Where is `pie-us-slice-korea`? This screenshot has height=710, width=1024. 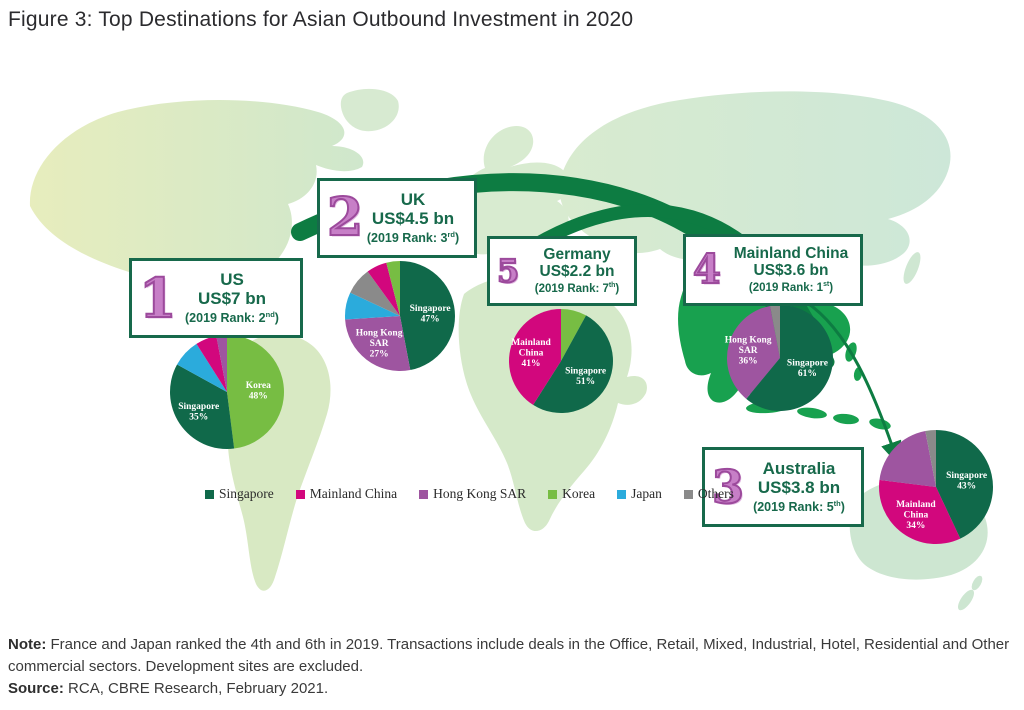 pie-us-slice-korea is located at coordinates (255, 392).